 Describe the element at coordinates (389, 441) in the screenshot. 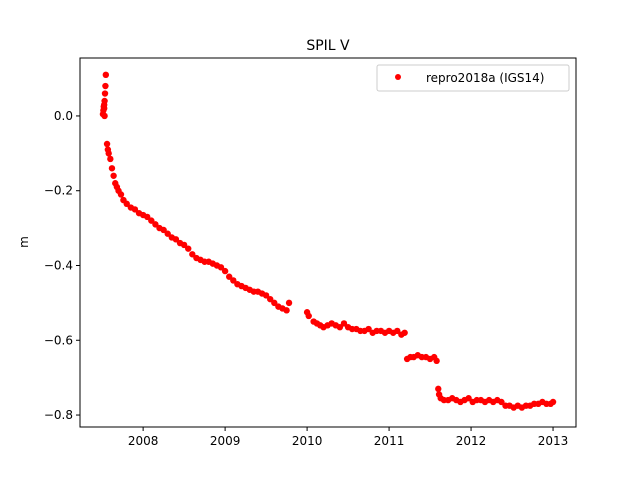

I see `x-tick-label: 2011` at that location.